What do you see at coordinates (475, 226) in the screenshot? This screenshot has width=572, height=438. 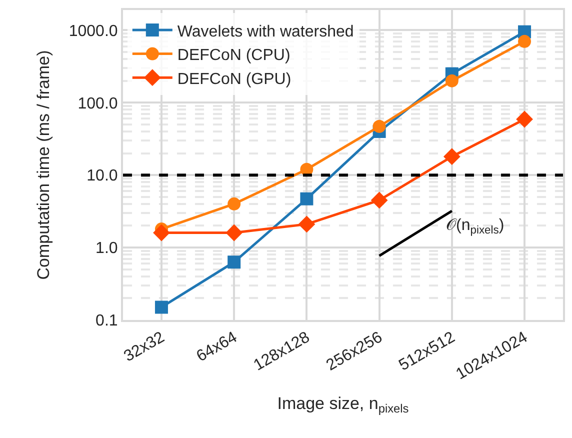 I see `annotation: 𝒪(n$_{pixels}$)` at bounding box center [475, 226].